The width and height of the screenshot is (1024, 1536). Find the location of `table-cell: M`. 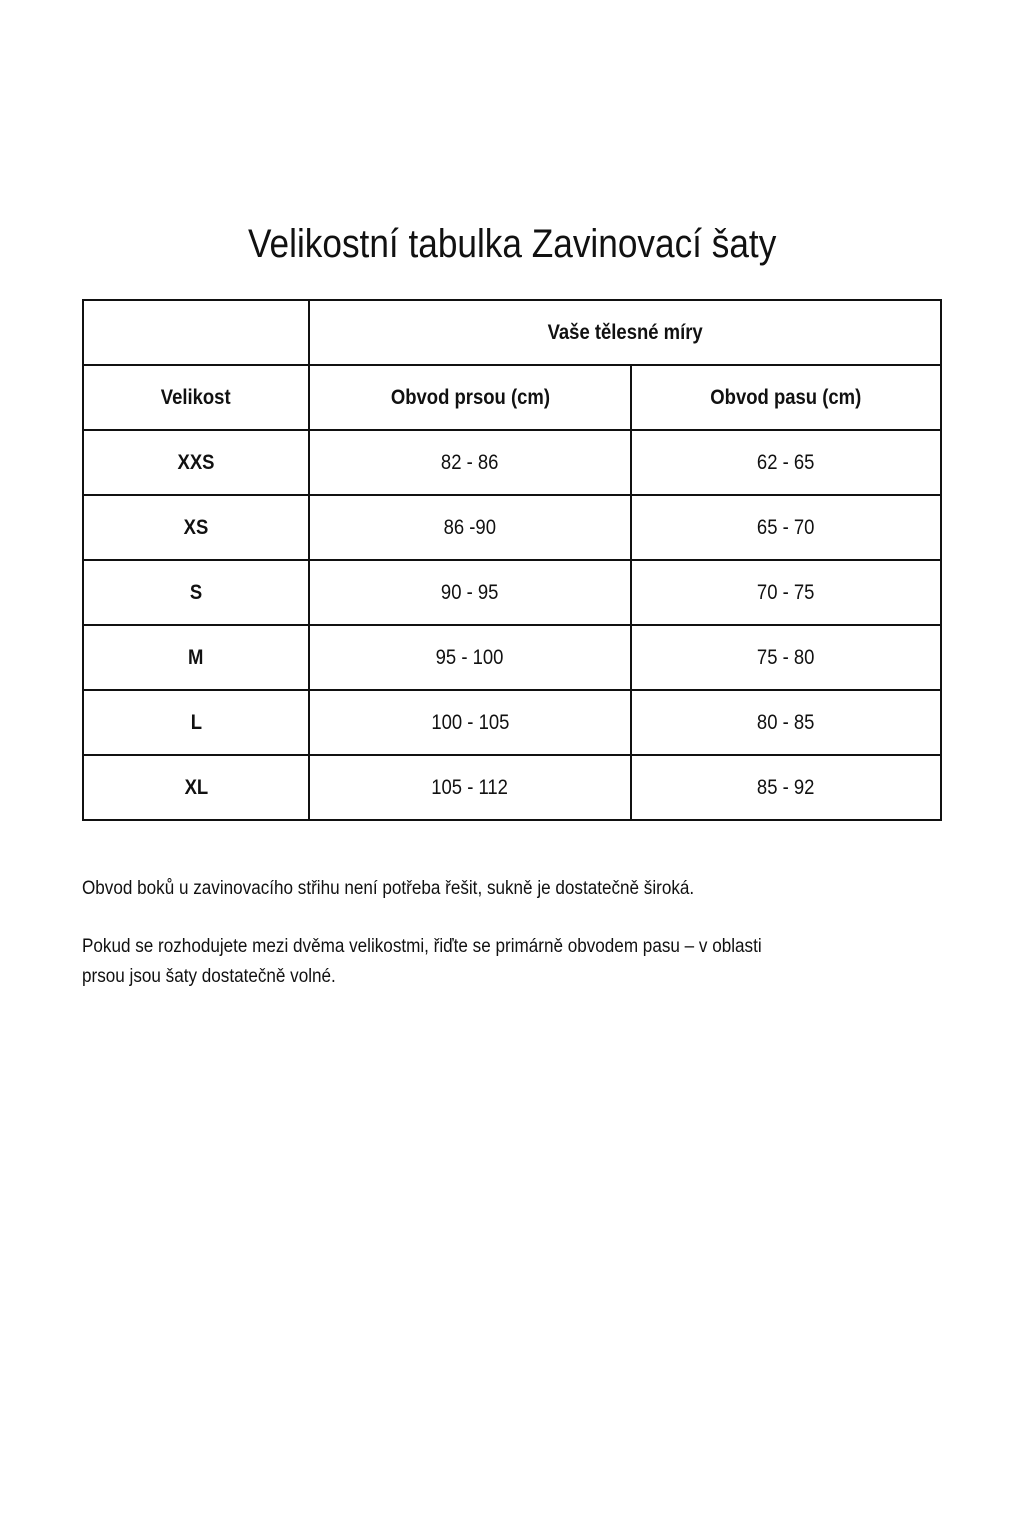

table-cell: M is located at coordinates (196, 657).